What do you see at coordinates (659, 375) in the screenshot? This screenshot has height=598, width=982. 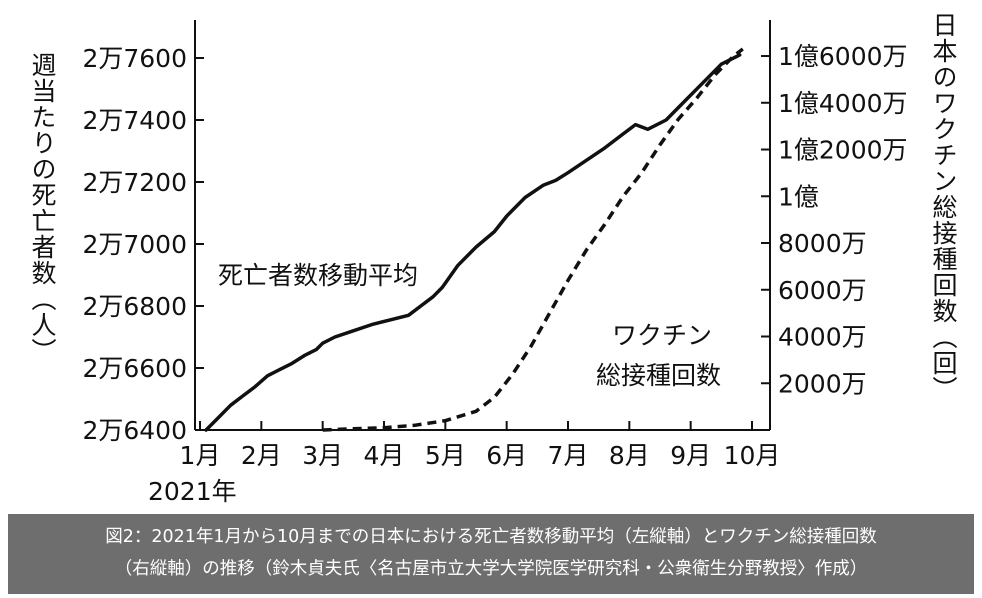 I see `vaccine-series-label-line2: 総接種回数` at bounding box center [659, 375].